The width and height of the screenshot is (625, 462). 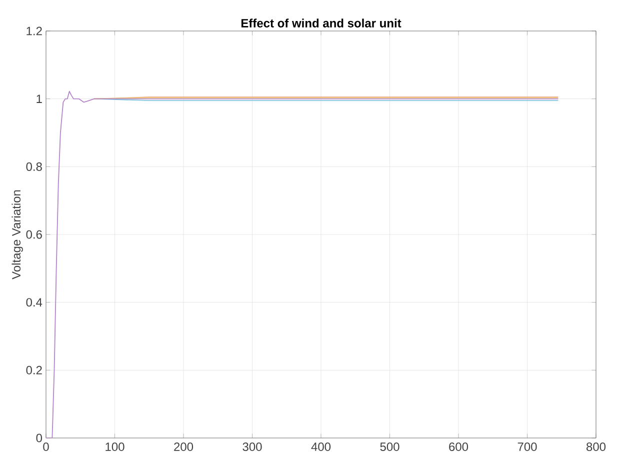 What do you see at coordinates (321, 447) in the screenshot?
I see `x-tick-label: 400` at bounding box center [321, 447].